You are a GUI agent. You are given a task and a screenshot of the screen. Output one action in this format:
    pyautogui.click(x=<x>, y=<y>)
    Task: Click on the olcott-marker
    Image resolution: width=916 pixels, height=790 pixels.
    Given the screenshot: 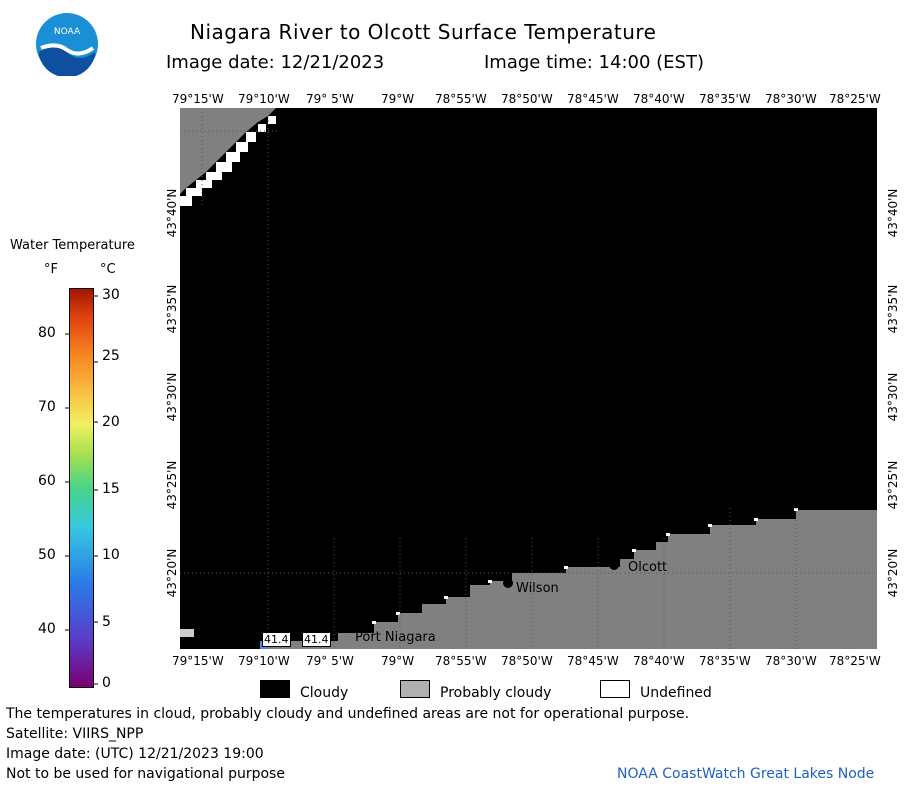 What is the action you would take?
    pyautogui.click(x=614, y=565)
    